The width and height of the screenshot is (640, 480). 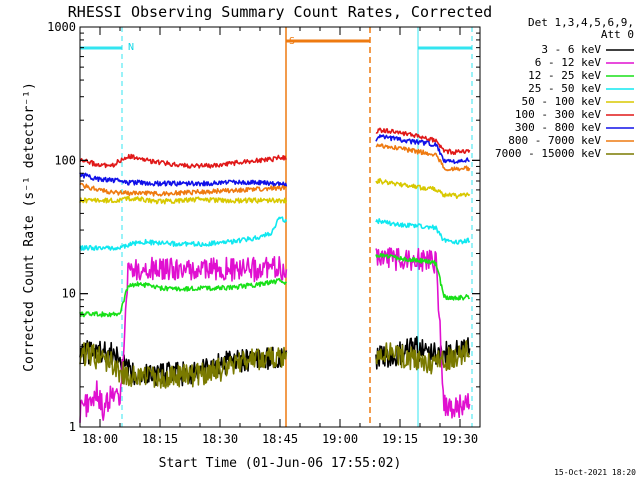 I want to click on x-tick-label-5: 19:15, so click(x=400, y=439).